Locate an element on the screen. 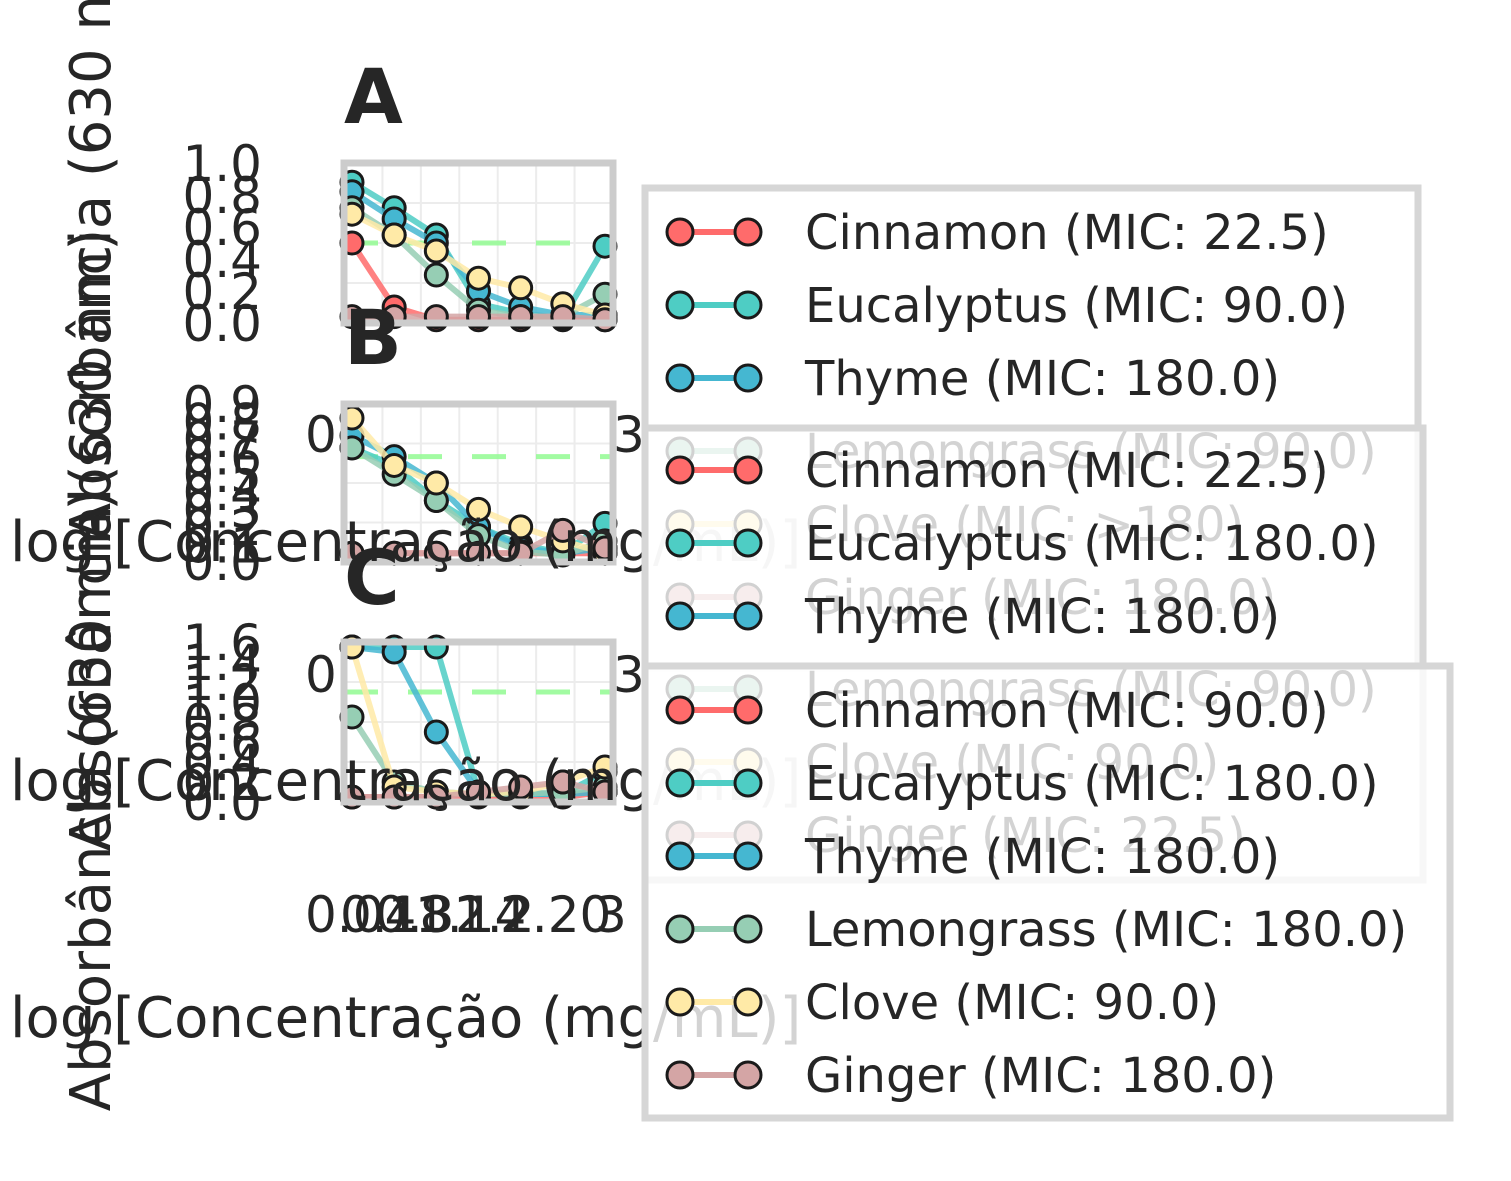  panel-label: A is located at coordinates (373, 96).